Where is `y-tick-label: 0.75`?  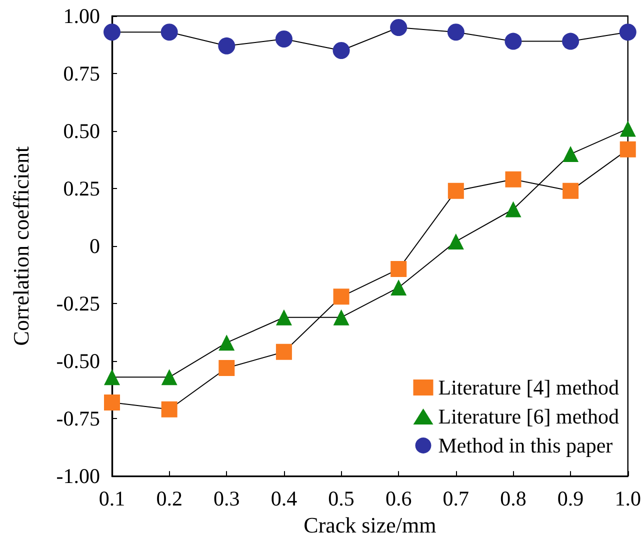 y-tick-label: 0.75 is located at coordinates (81, 74).